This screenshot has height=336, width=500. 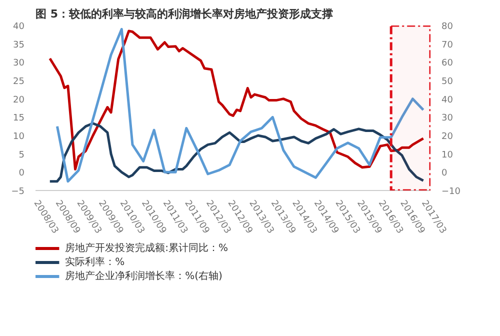 I want to click on legend-label: 房地产开发投资完成额:累计同比：%, so click(x=146, y=248).